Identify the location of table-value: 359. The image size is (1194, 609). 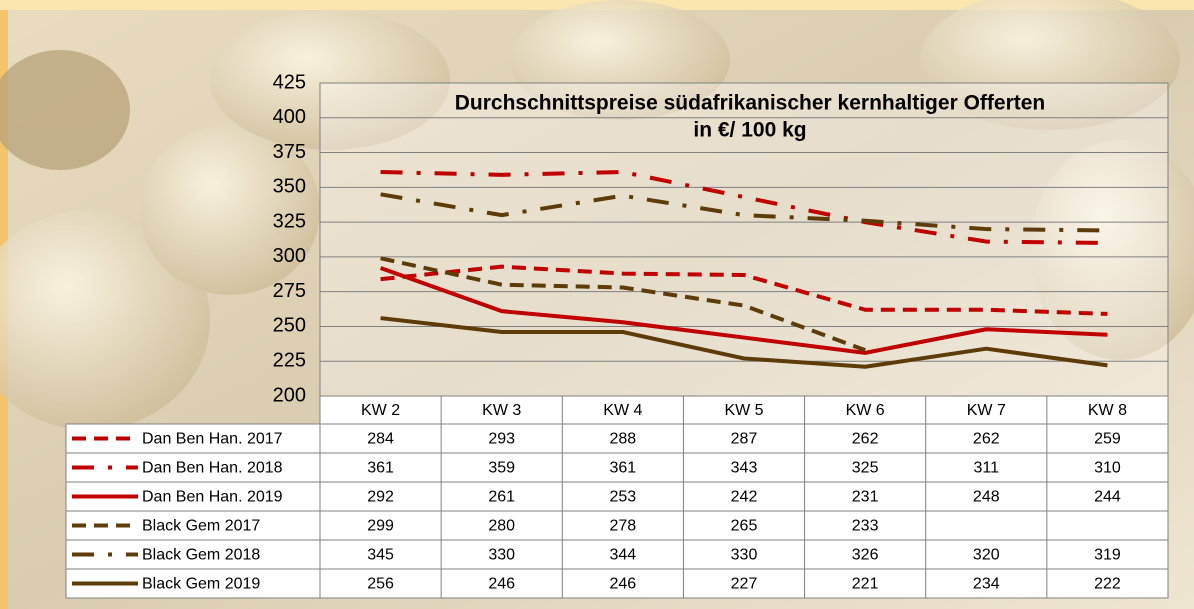
(501, 468).